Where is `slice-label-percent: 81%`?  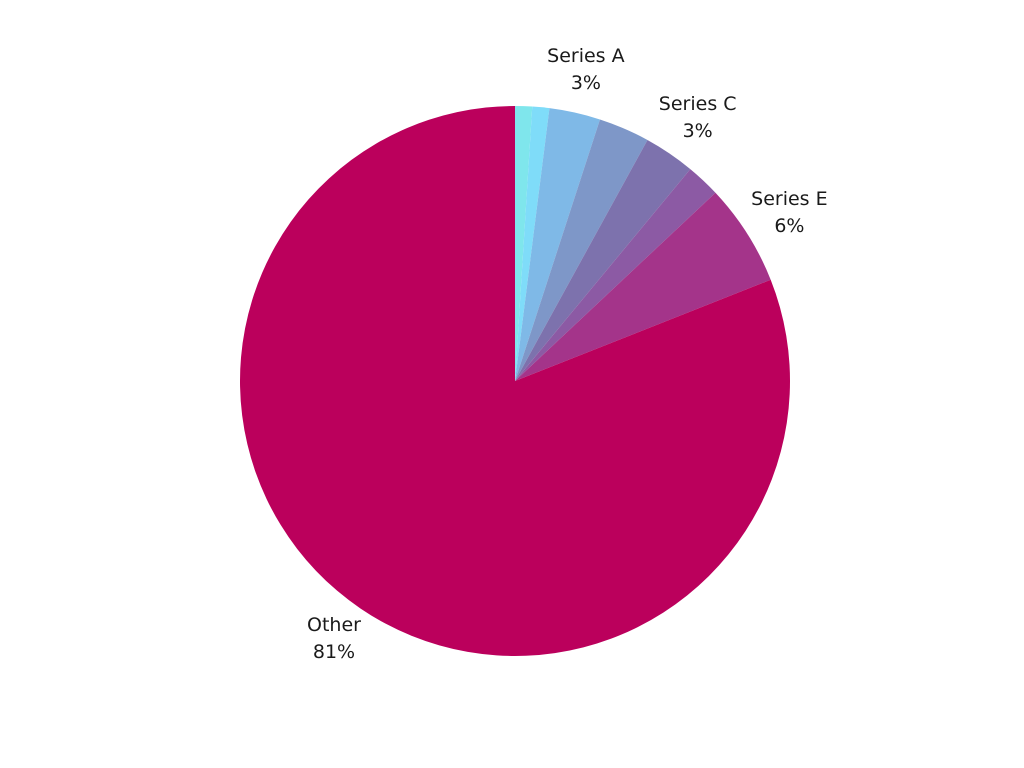 slice-label-percent: 81% is located at coordinates (334, 652).